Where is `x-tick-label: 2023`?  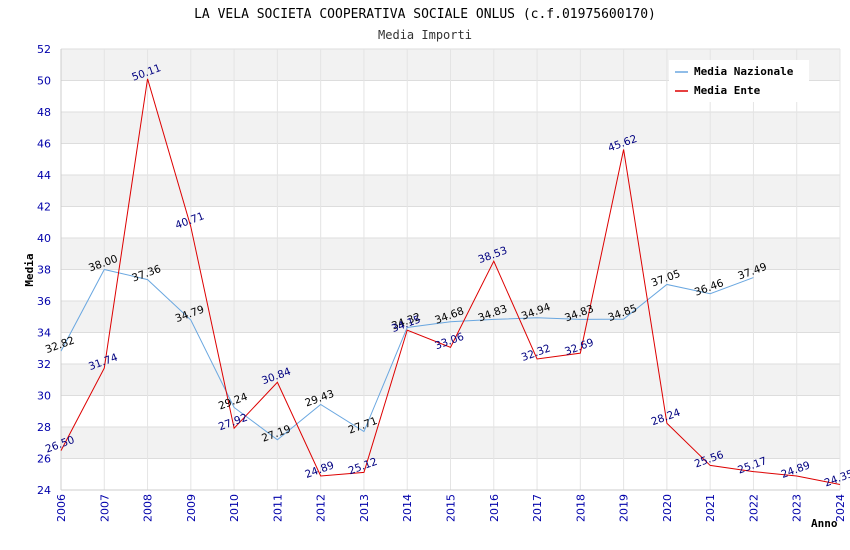
x-tick-label: 2023 is located at coordinates (797, 508).